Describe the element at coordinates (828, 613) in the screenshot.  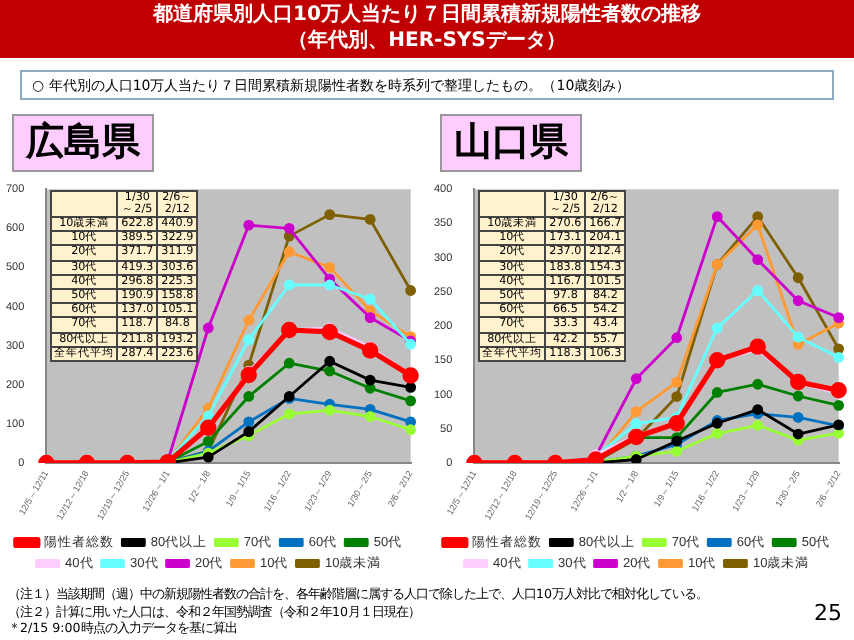
I see `text: 25` at that location.